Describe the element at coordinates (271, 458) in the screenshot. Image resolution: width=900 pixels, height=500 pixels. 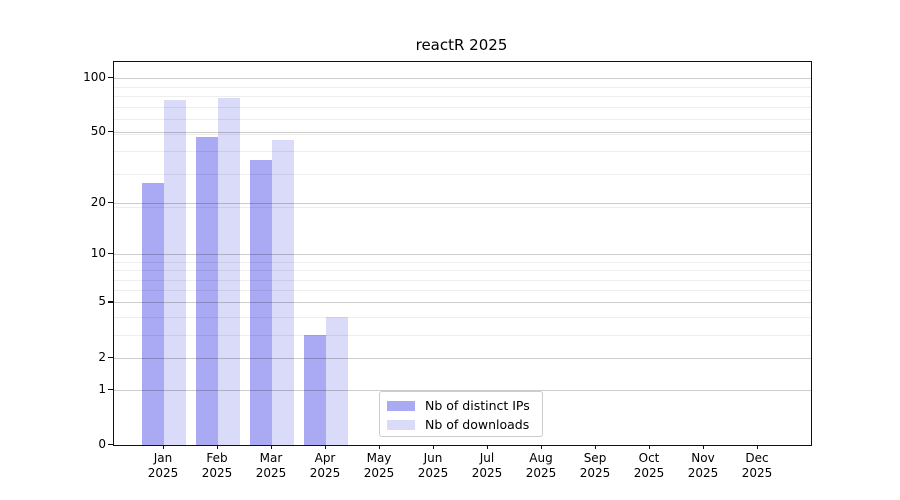
I see `month-label: Mar` at that location.